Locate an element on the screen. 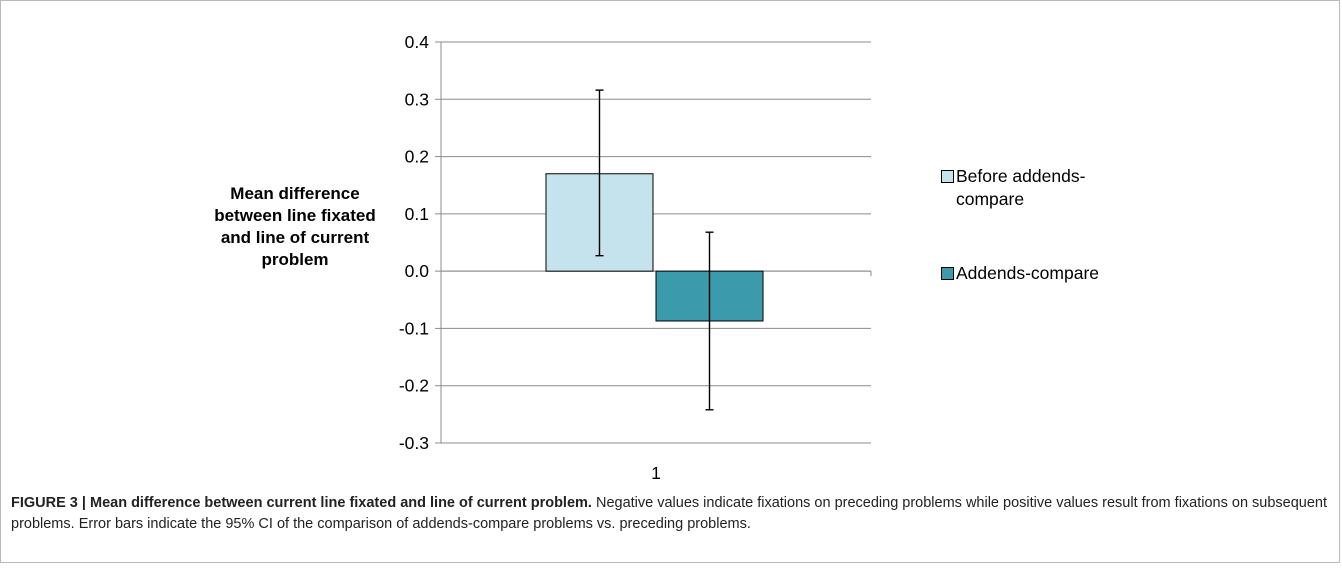  legend-item: Addends-compare is located at coordinates (1020, 273).